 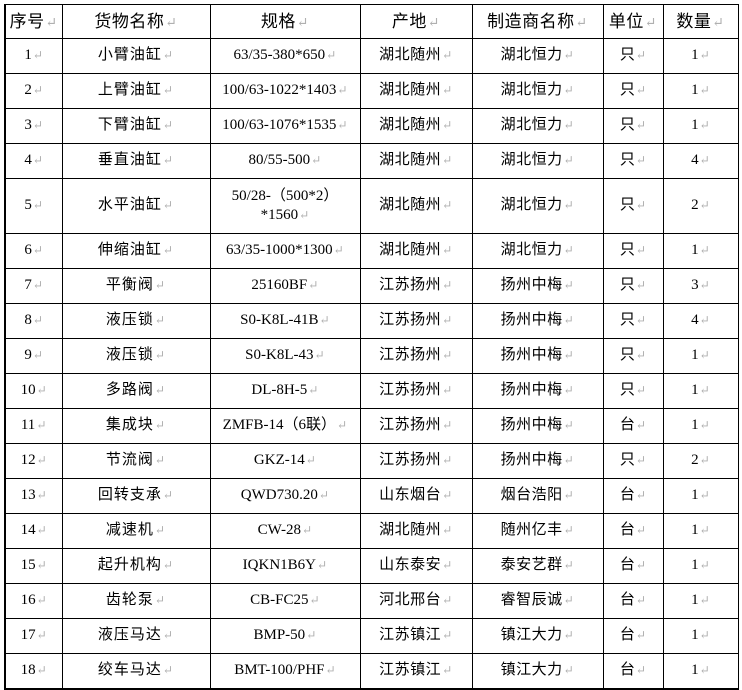 What do you see at coordinates (34, 320) in the screenshot?
I see `cell-text: 8↵` at bounding box center [34, 320].